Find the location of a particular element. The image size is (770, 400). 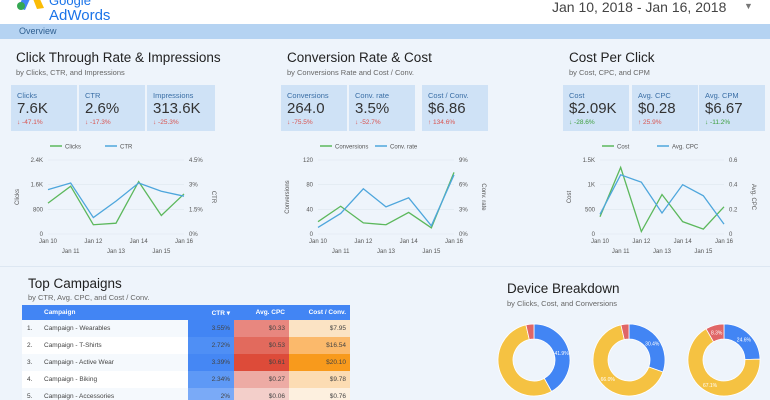

kpi-impressions: Impressions 313.6K ↓ -25.3% is located at coordinates (181, 108).